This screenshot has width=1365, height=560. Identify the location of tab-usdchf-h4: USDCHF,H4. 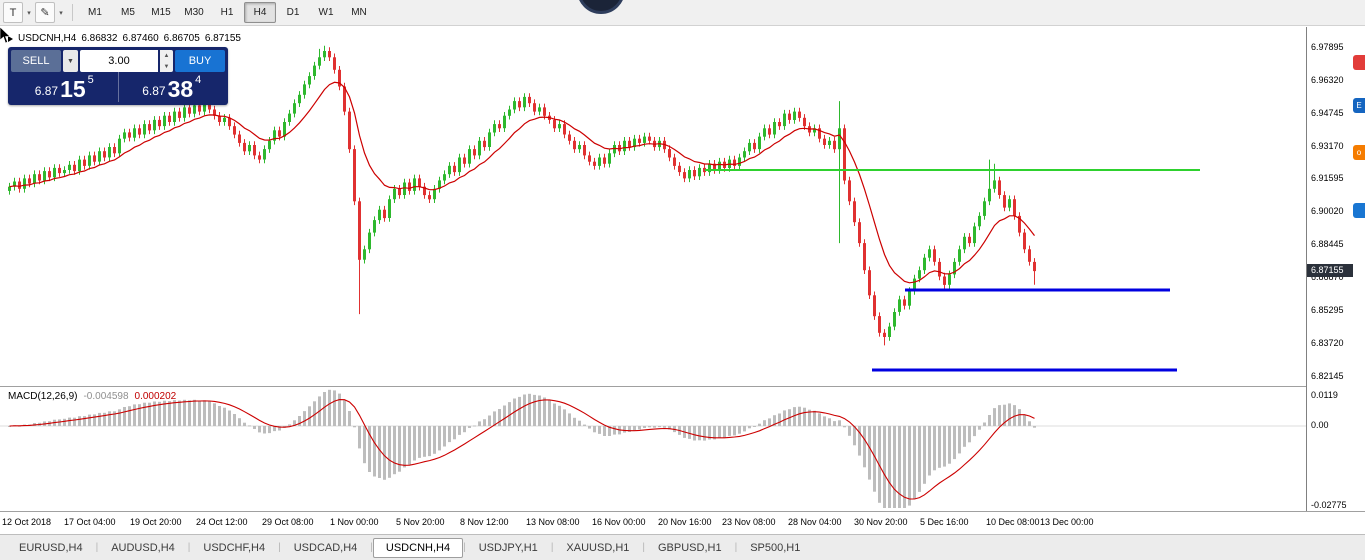
(234, 547).